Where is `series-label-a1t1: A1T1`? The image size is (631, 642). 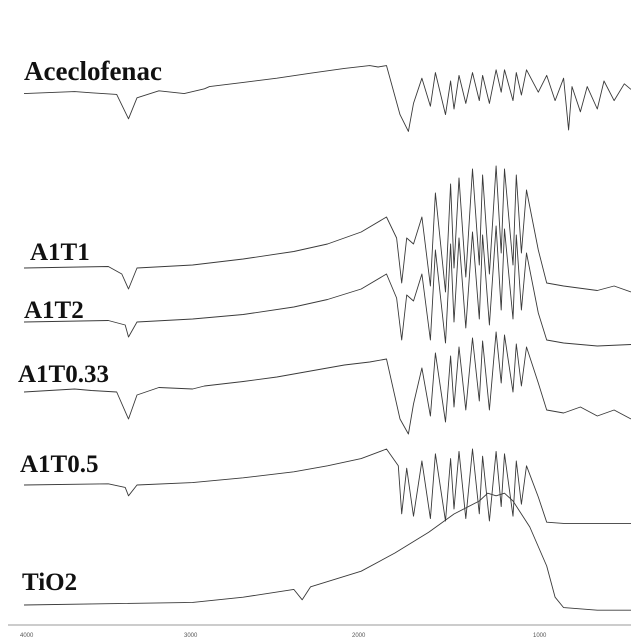 series-label-a1t1: A1T1 is located at coordinates (60, 252).